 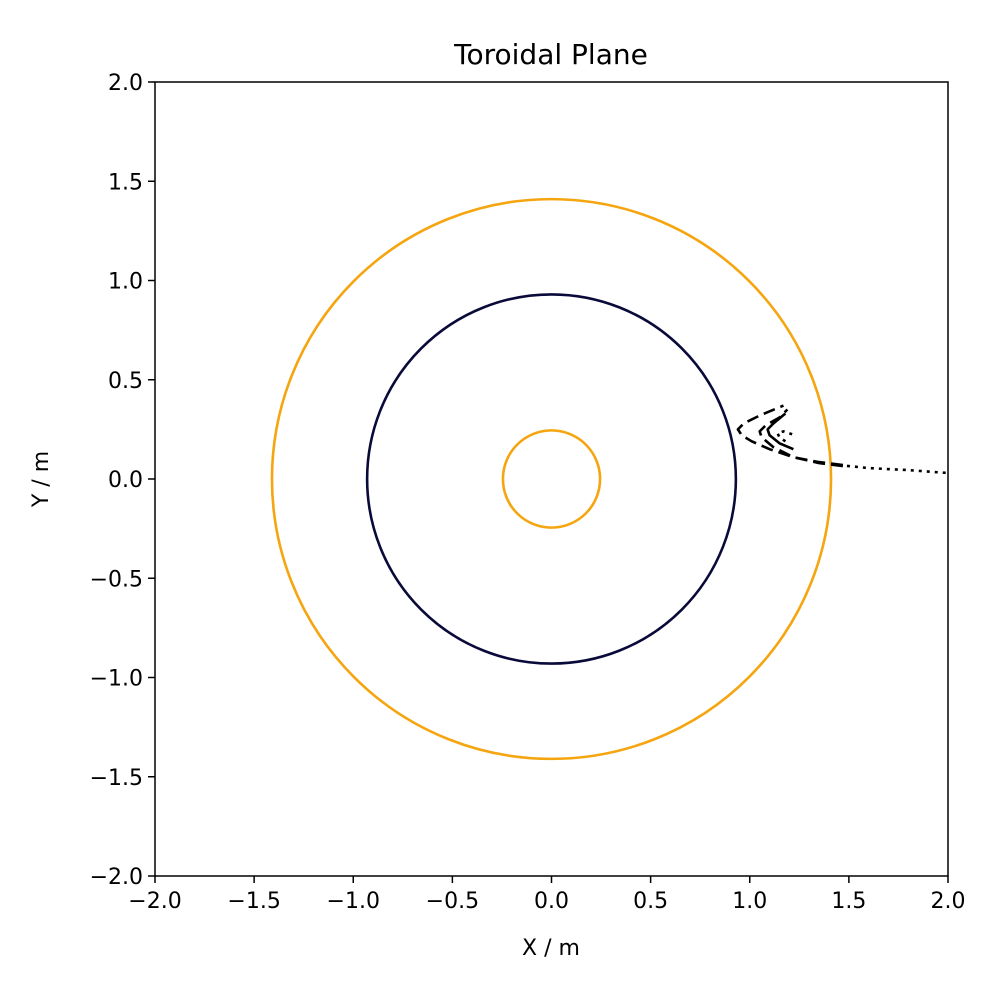 I want to click on y-tick-label: 2.0, so click(x=125, y=83).